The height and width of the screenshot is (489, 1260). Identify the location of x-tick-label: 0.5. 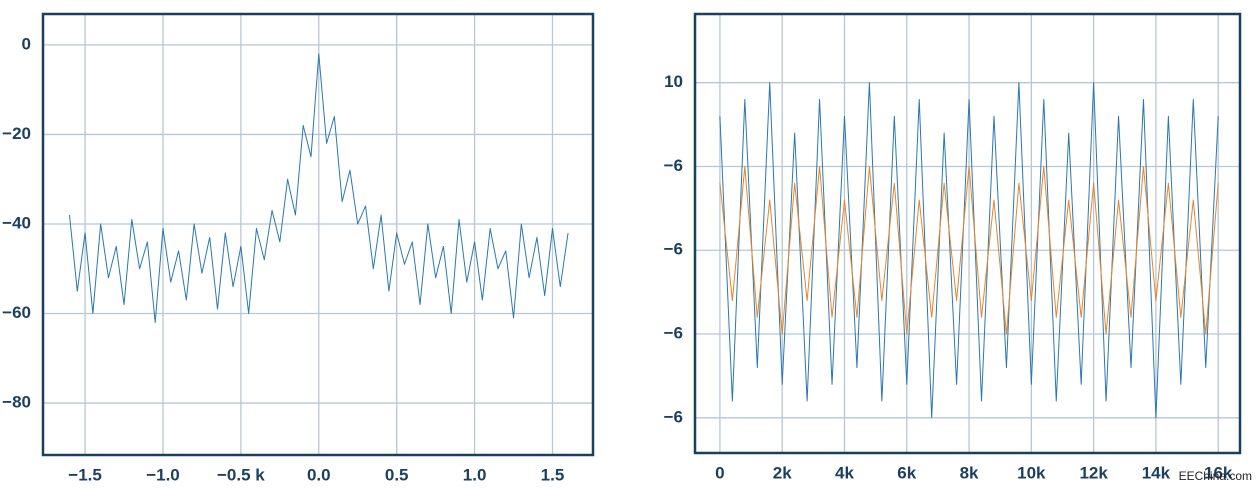
(397, 474).